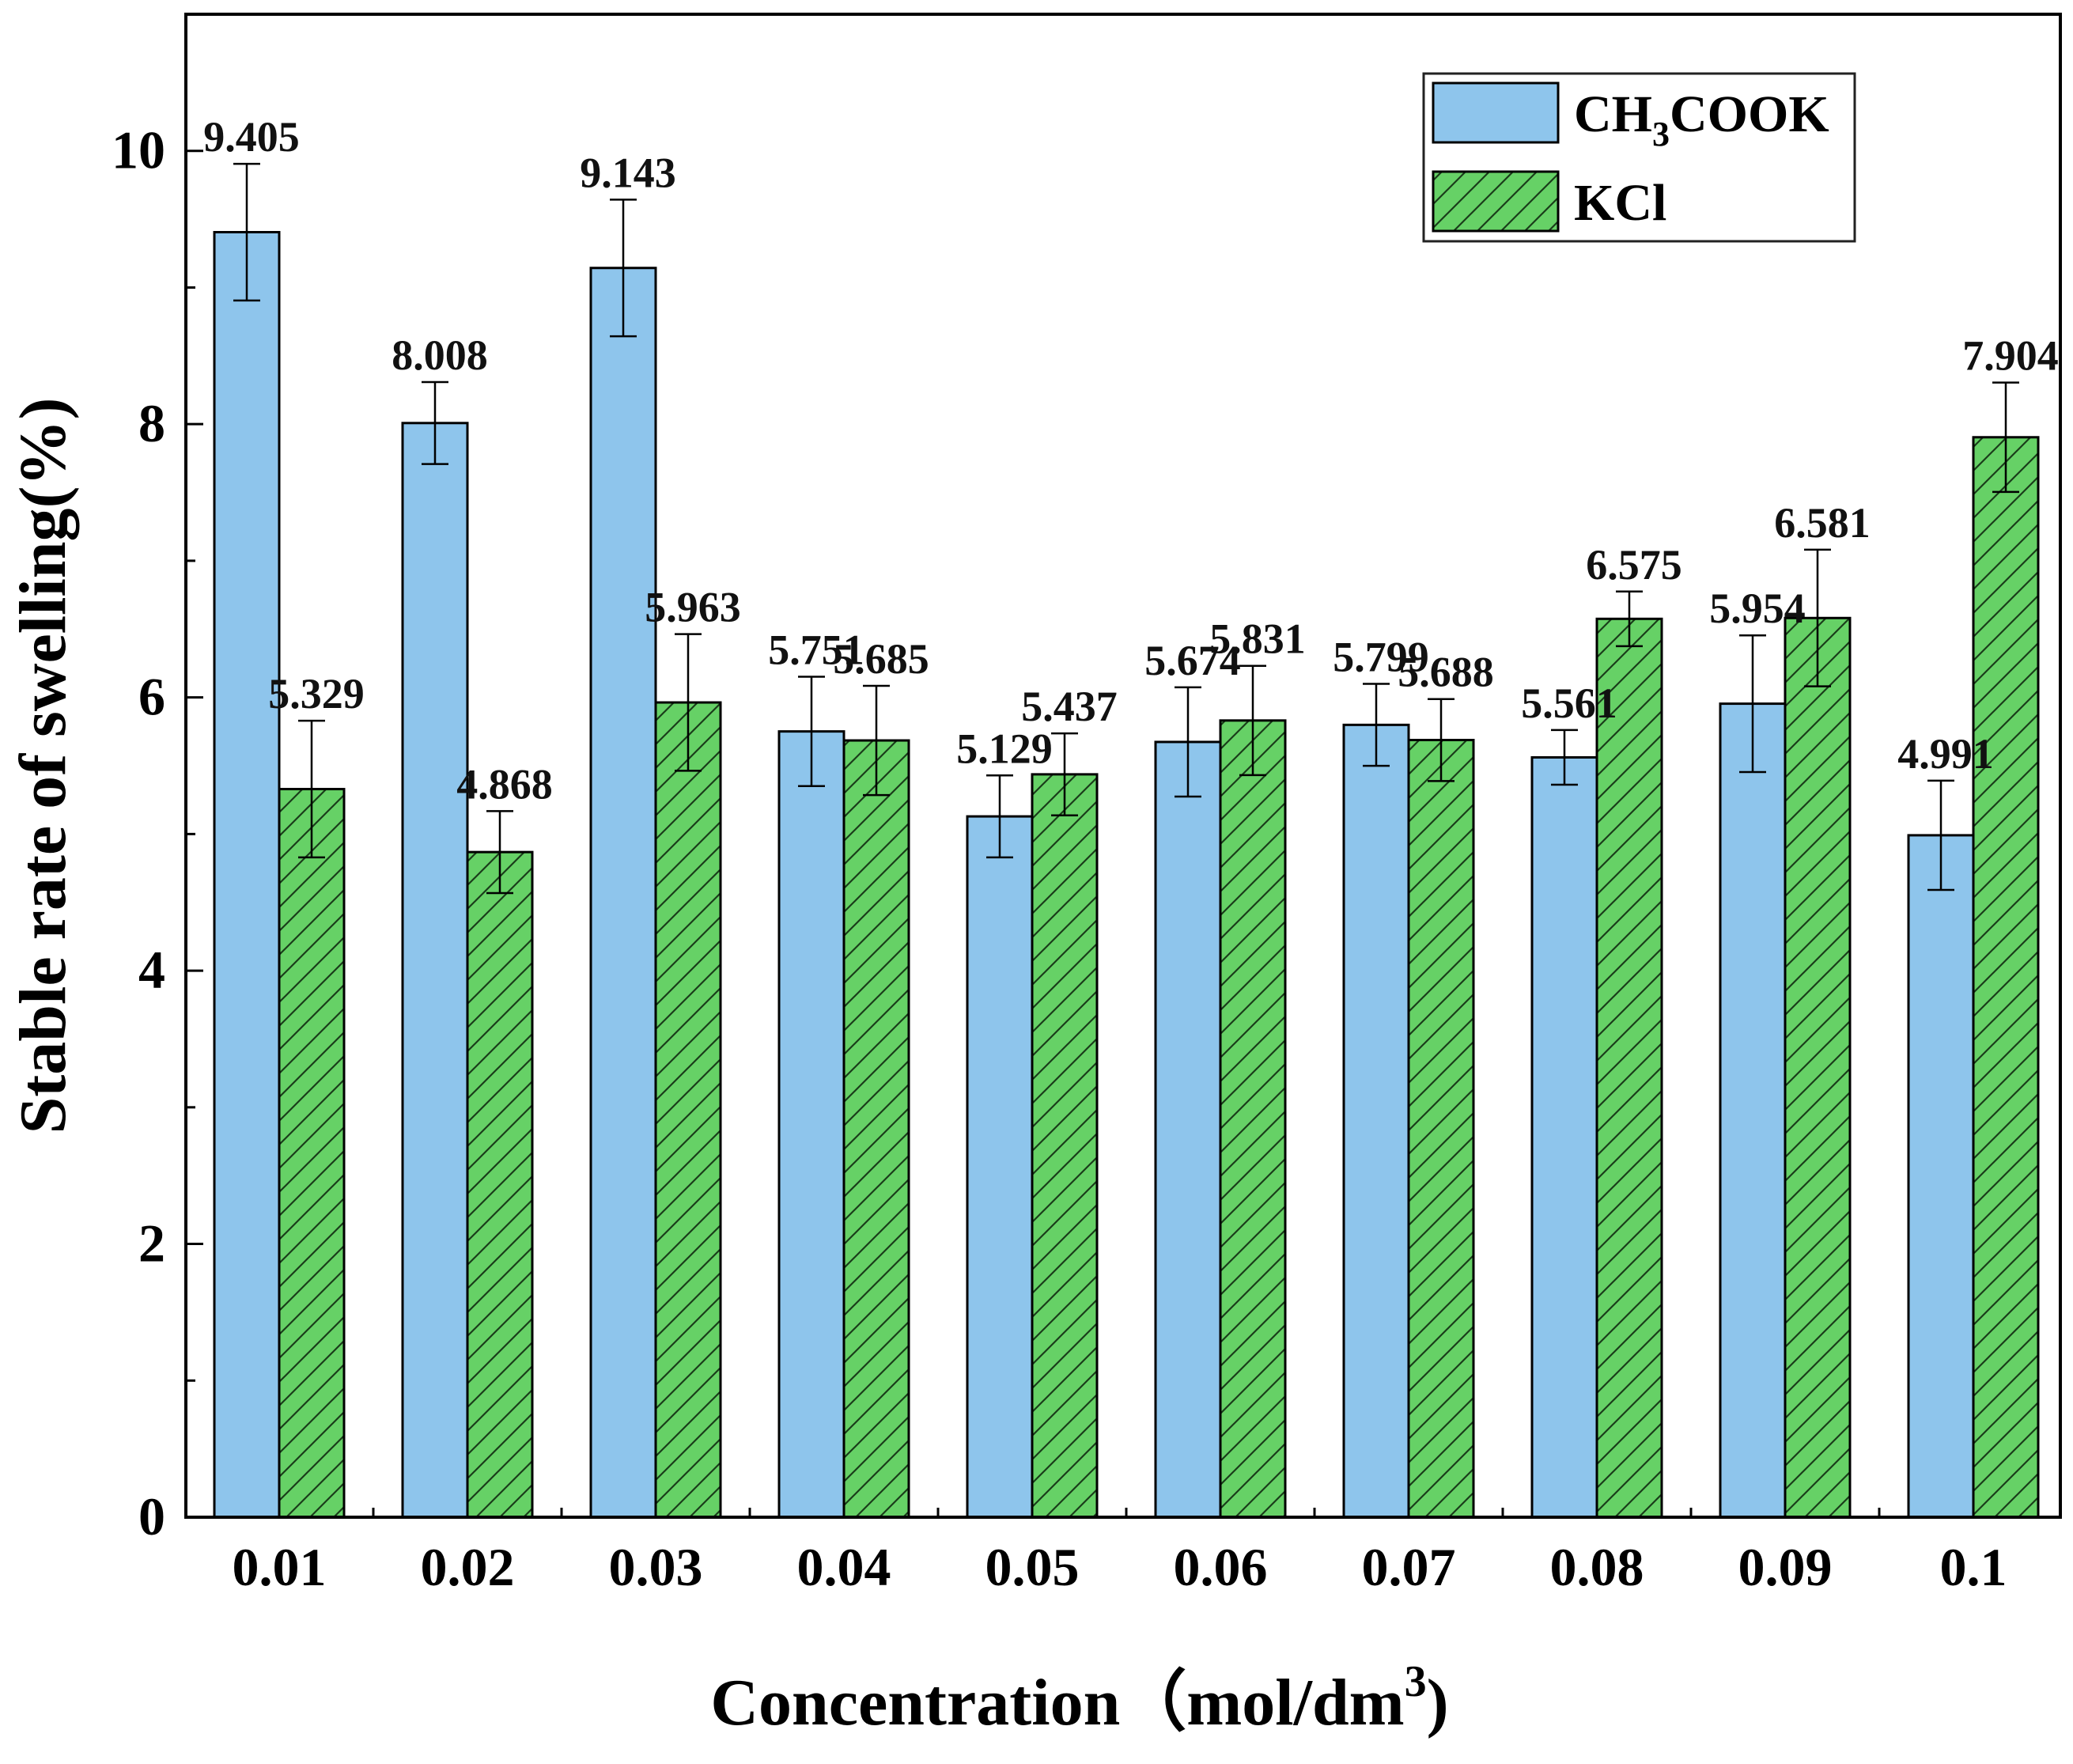  What do you see at coordinates (1634, 565) in the screenshot?
I see `data-label-kcl-0.08: 6.575` at bounding box center [1634, 565].